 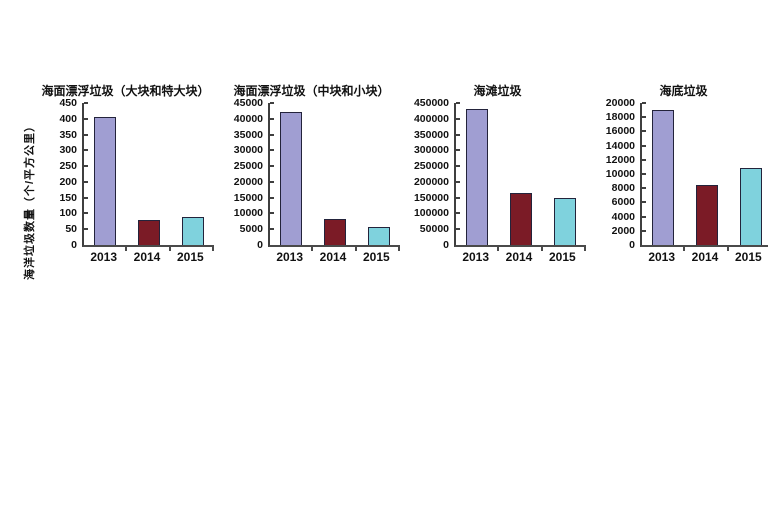 What do you see at coordinates (248, 134) in the screenshot?
I see `y-tick-label: 35000` at bounding box center [248, 134].